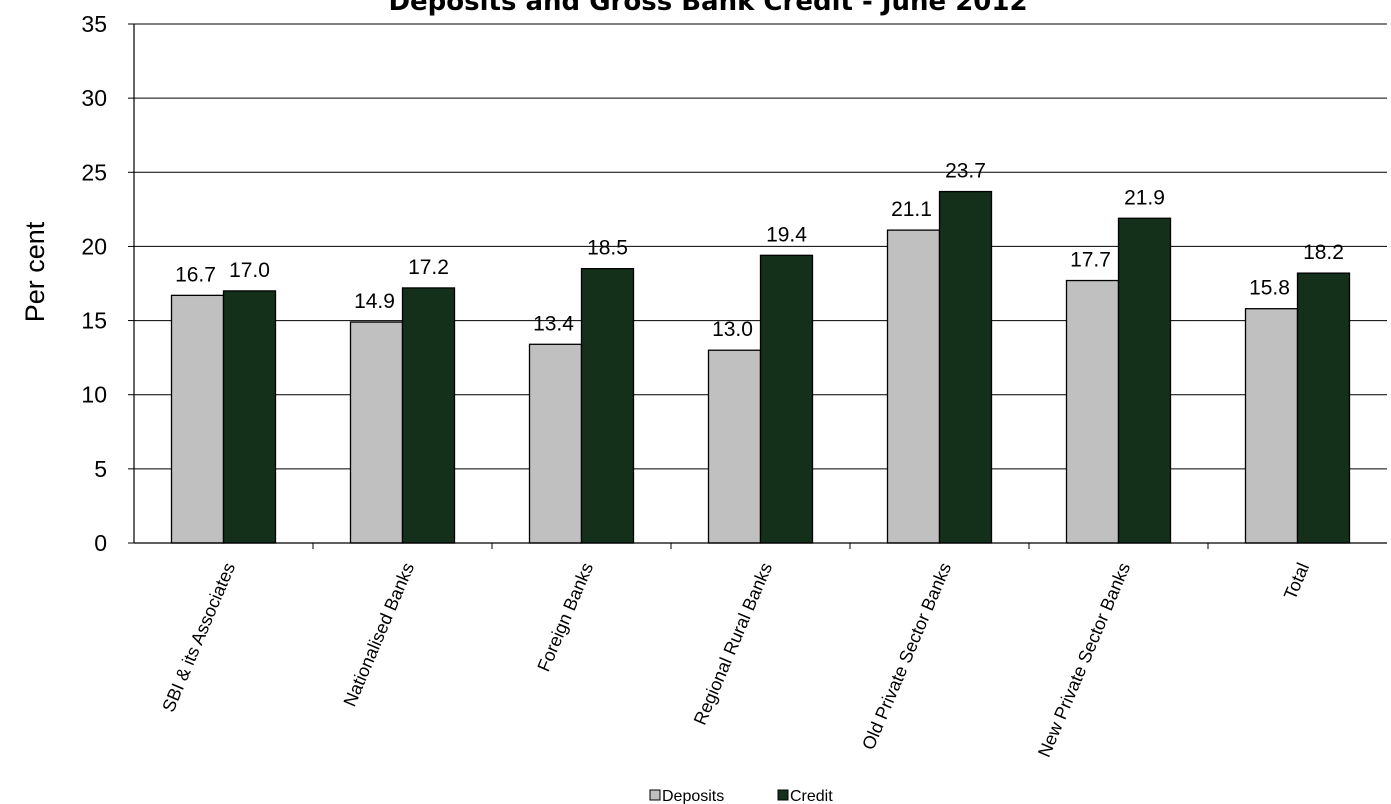 Image resolution: width=1391 pixels, height=804 pixels. Describe the element at coordinates (655, 795) in the screenshot. I see `legend-swatch-deposits` at that location.